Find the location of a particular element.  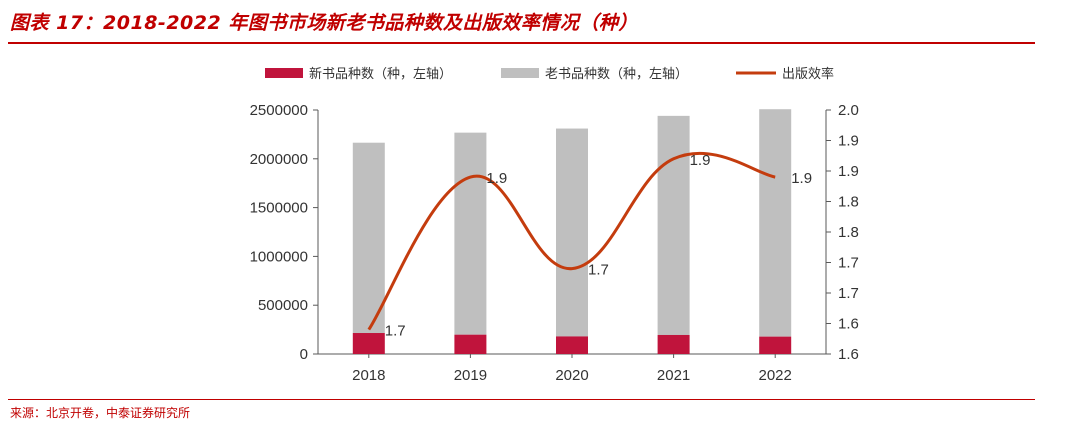

legend-swatch-old is located at coordinates (520, 73).